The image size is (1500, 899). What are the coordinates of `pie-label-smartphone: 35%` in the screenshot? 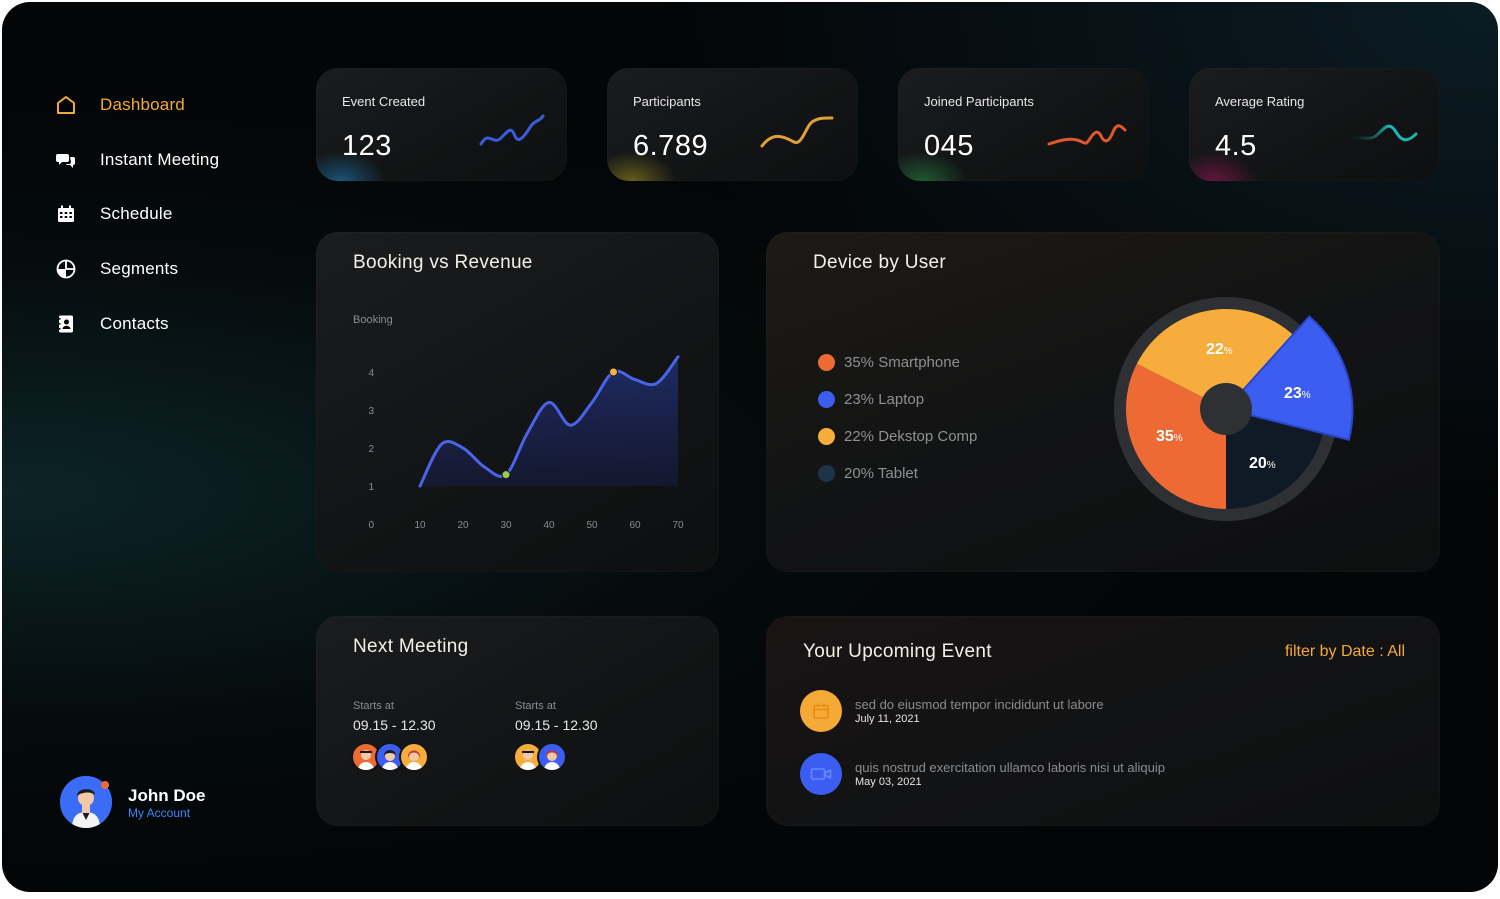 It's located at (1169, 436).